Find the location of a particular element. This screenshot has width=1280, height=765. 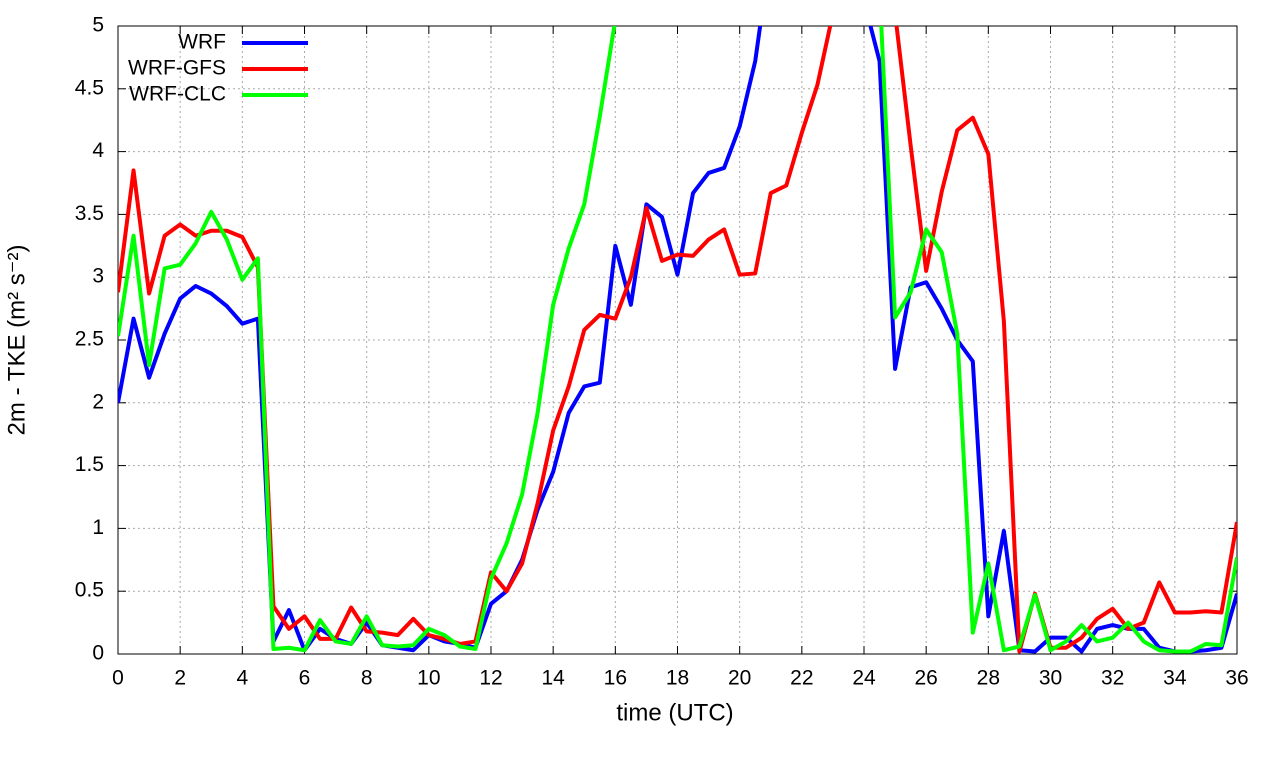

x-tick-label: 32 is located at coordinates (1112, 678).